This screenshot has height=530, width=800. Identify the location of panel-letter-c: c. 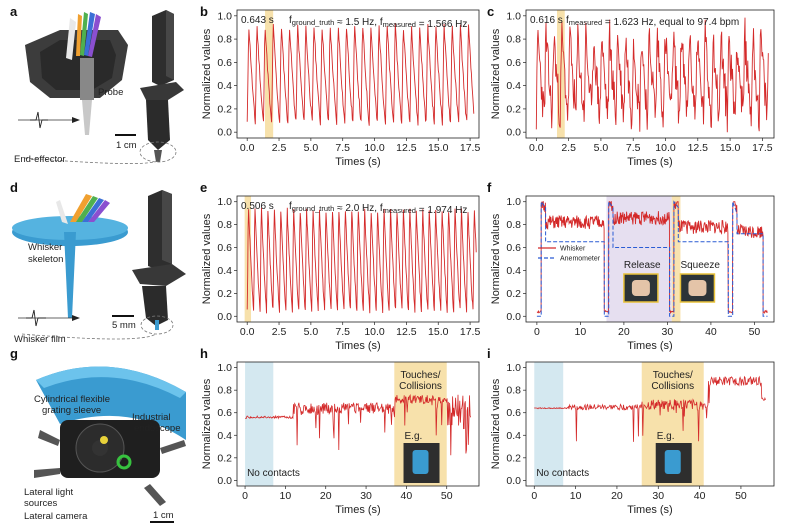
(490, 11).